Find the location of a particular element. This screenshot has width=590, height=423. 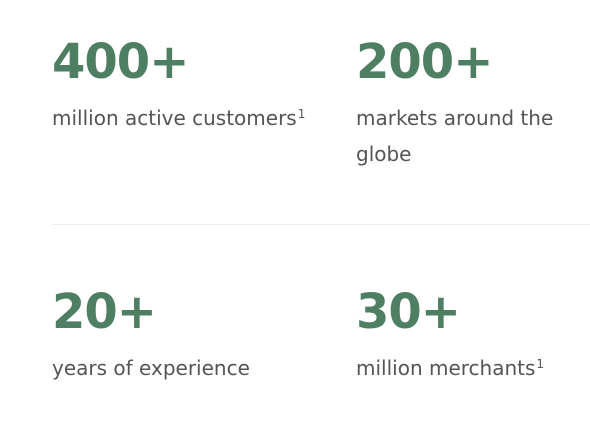

stat-label-wrap: markets around the globe is located at coordinates (471, 136).